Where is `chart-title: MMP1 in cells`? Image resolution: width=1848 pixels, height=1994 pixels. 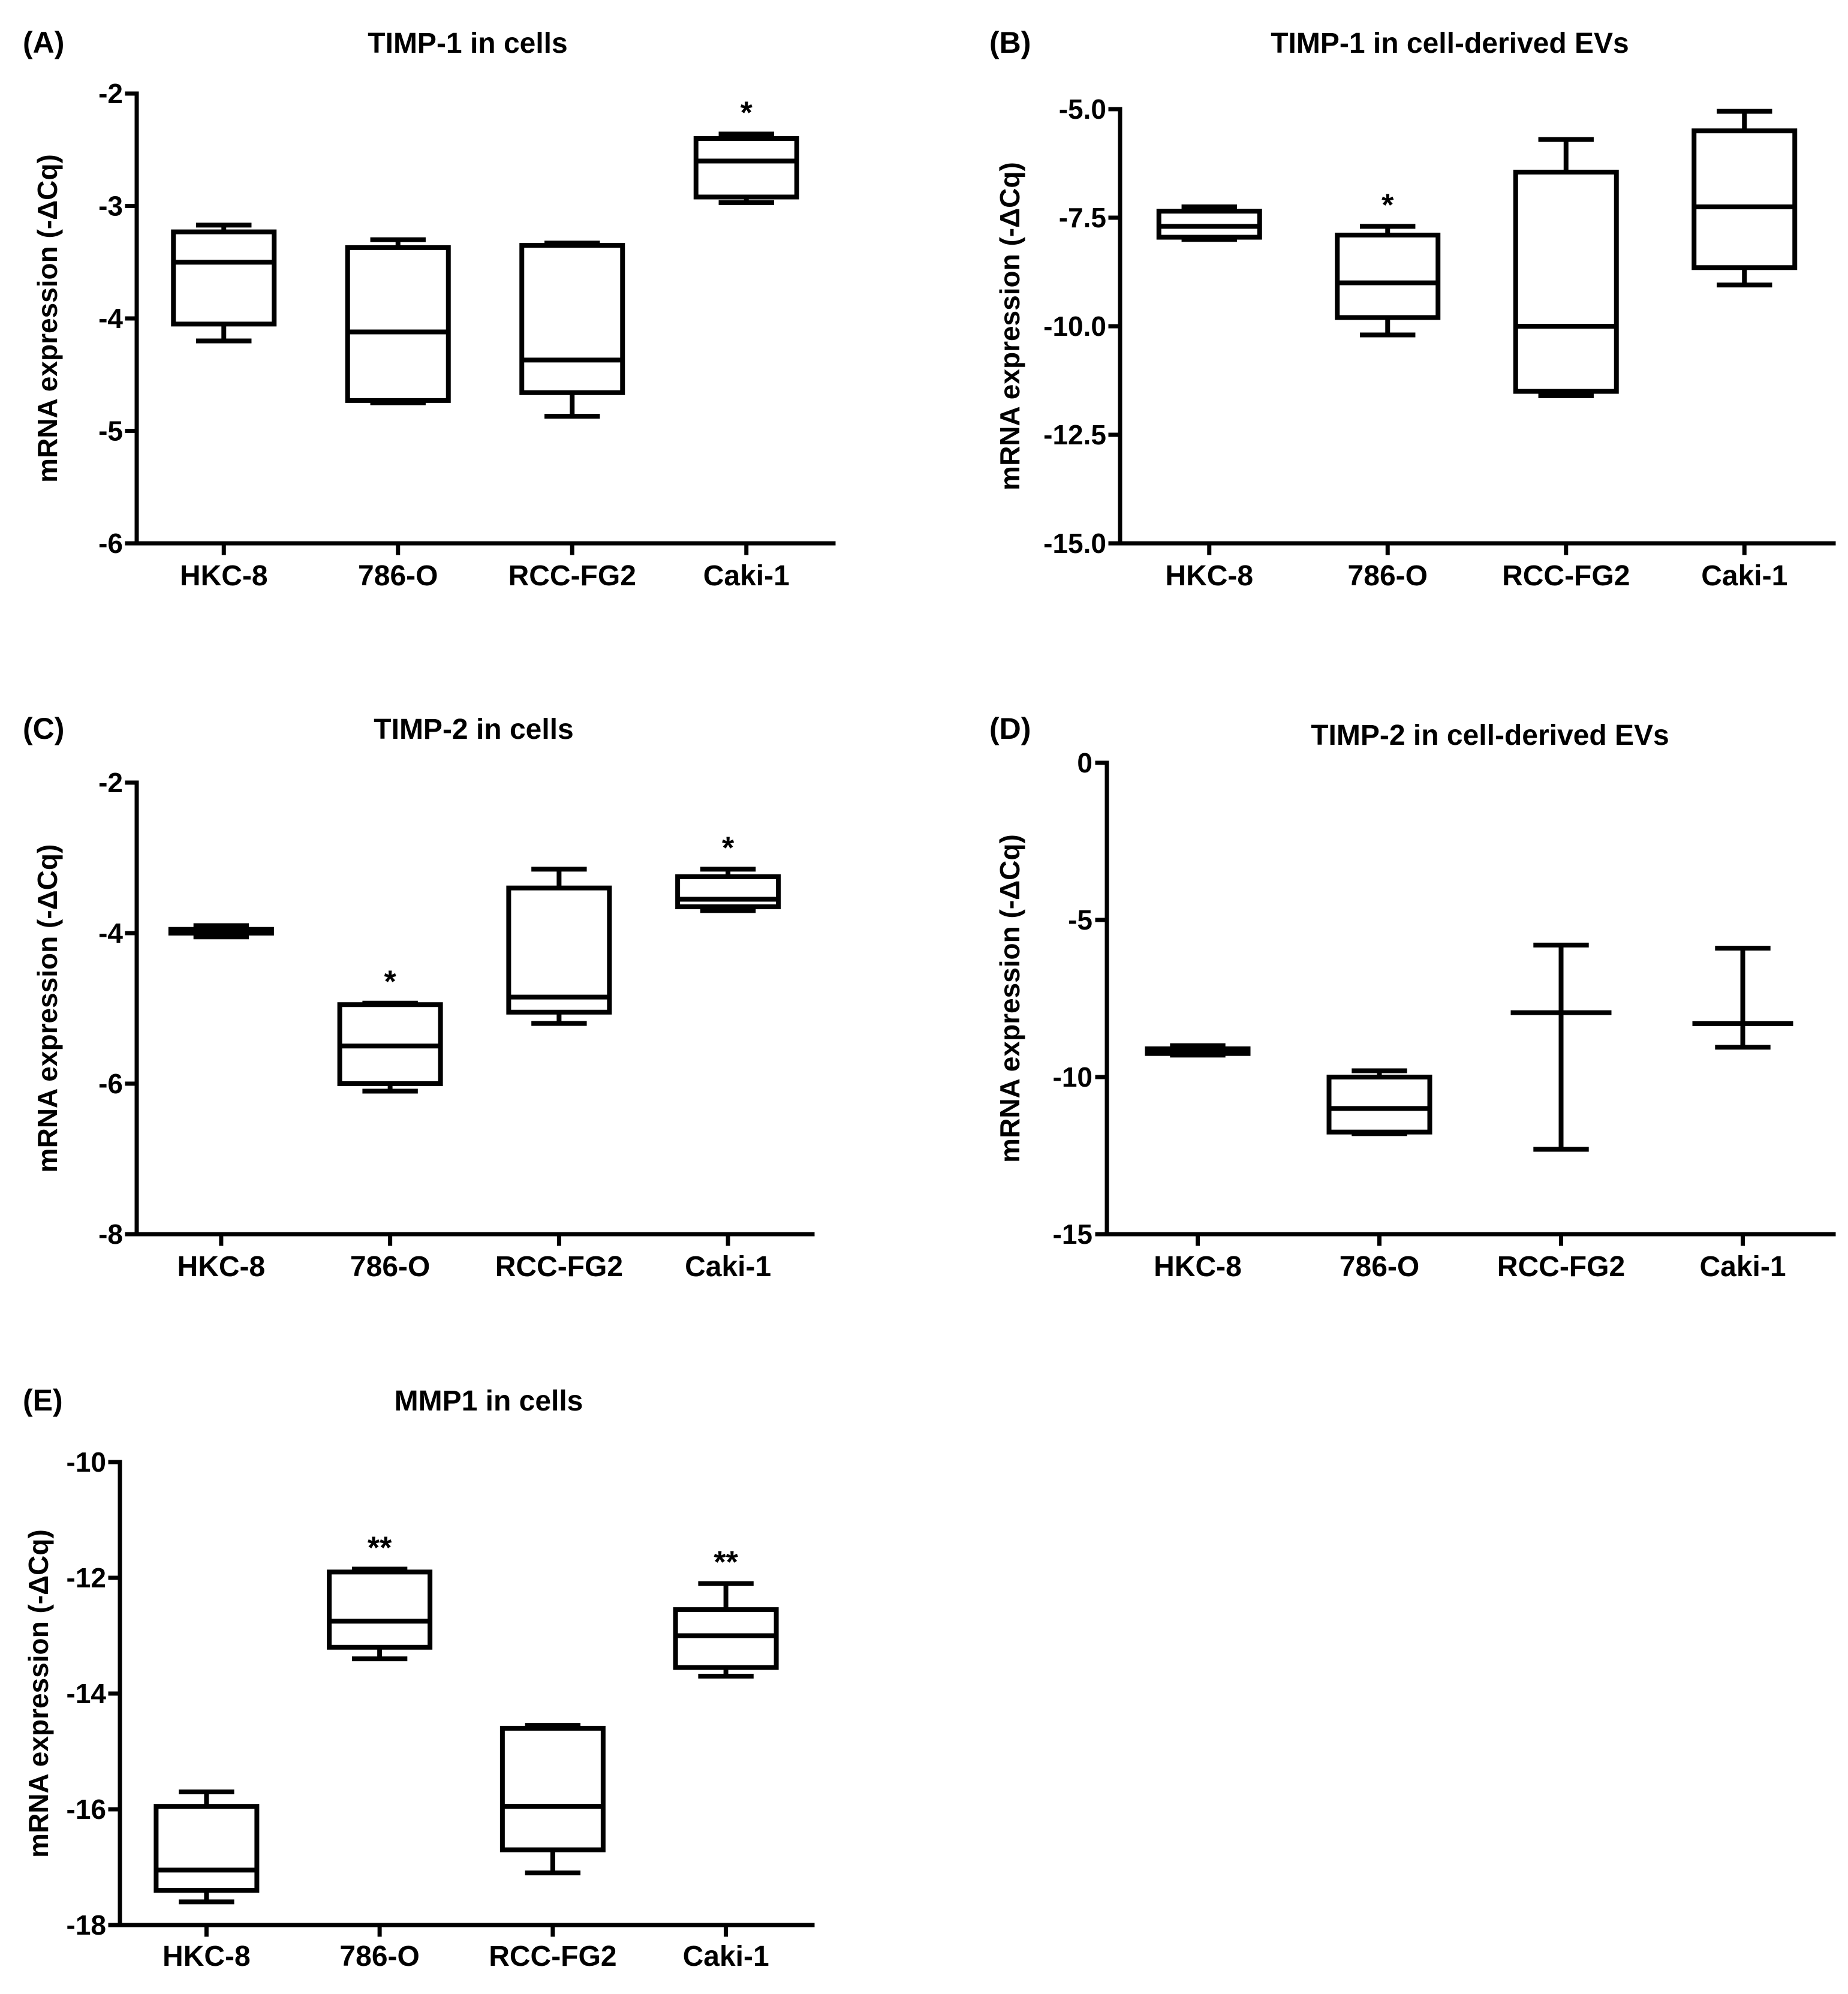
chart-title: MMP1 in cells is located at coordinates (489, 1401).